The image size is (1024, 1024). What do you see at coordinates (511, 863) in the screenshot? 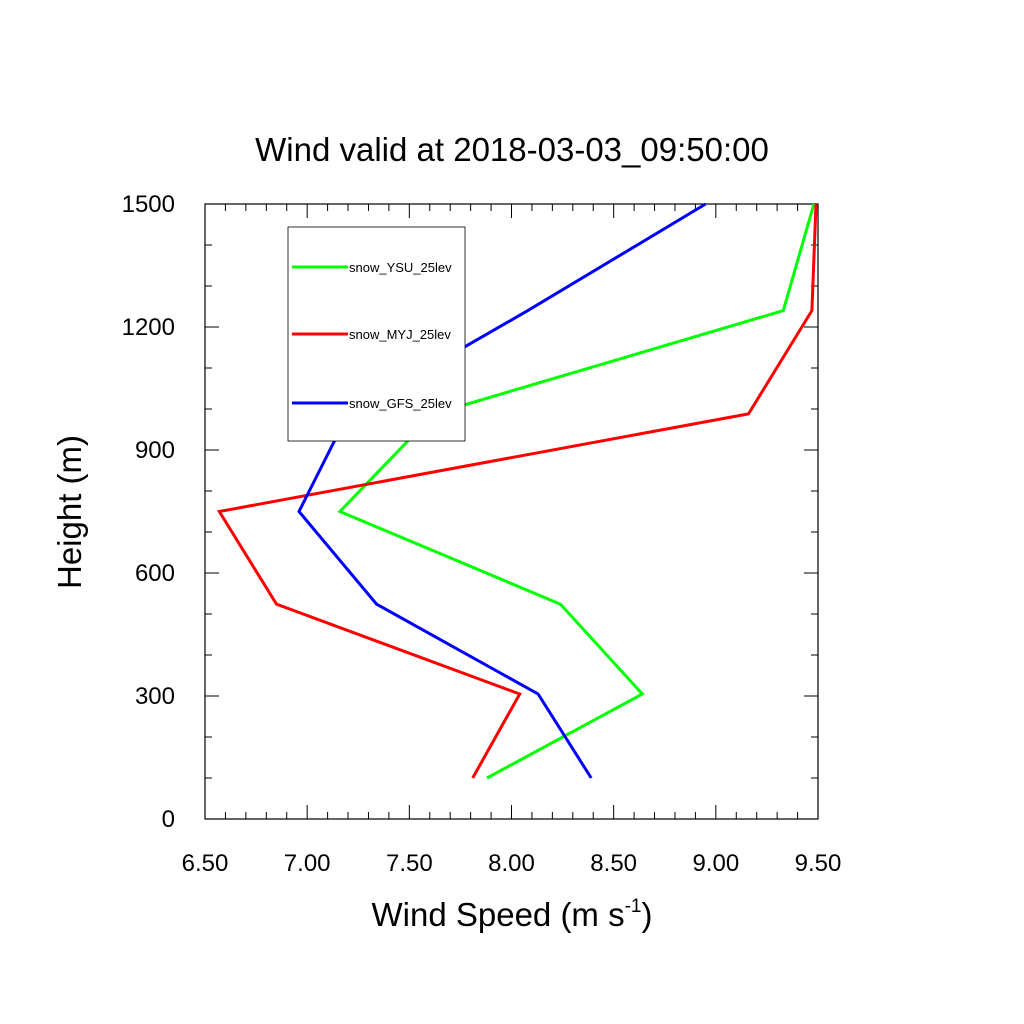
I see `x-tick-label: 8.00` at bounding box center [511, 863].